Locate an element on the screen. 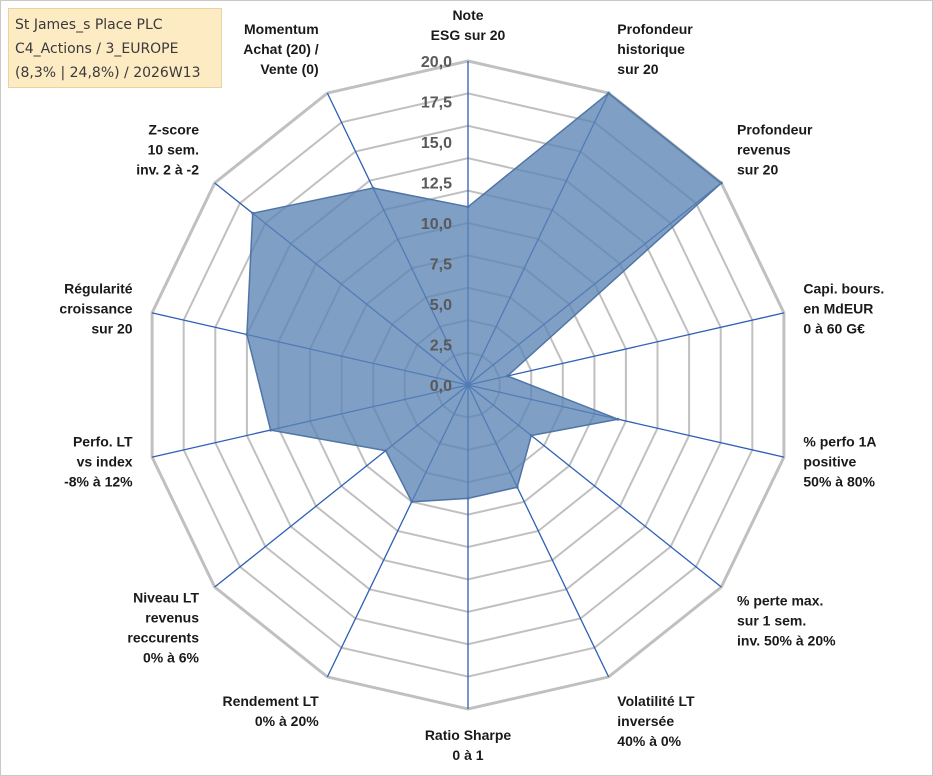 The width and height of the screenshot is (933, 776). axis-label-12-line-1: Régularité is located at coordinates (98, 289).